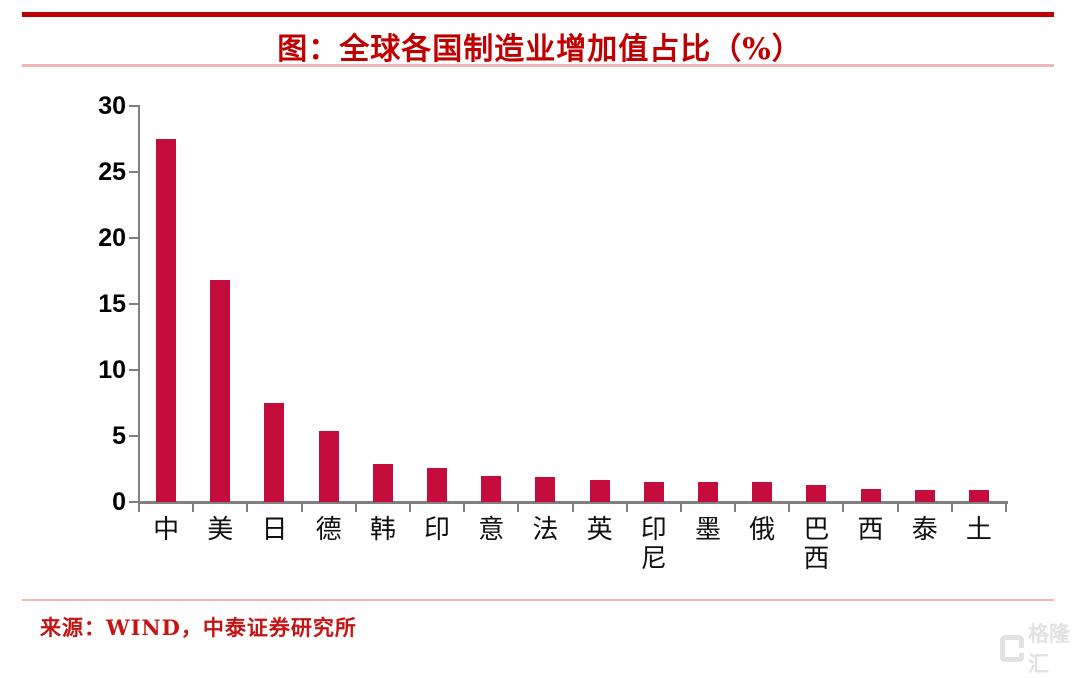  I want to click on x-axis-label-美: 美, so click(220, 530).